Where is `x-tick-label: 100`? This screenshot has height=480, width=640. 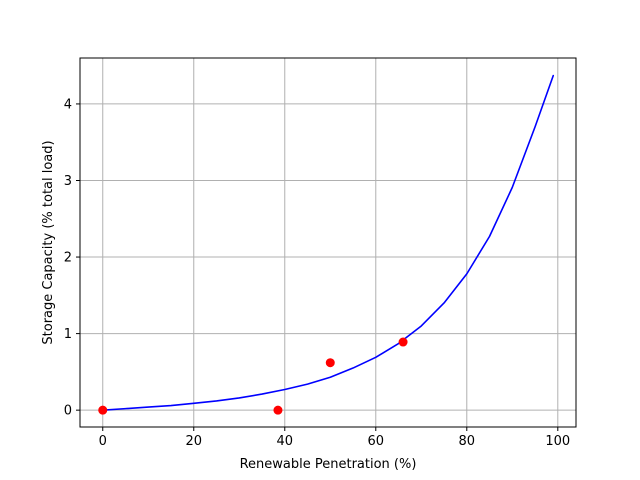 x-tick-label: 100 is located at coordinates (557, 441).